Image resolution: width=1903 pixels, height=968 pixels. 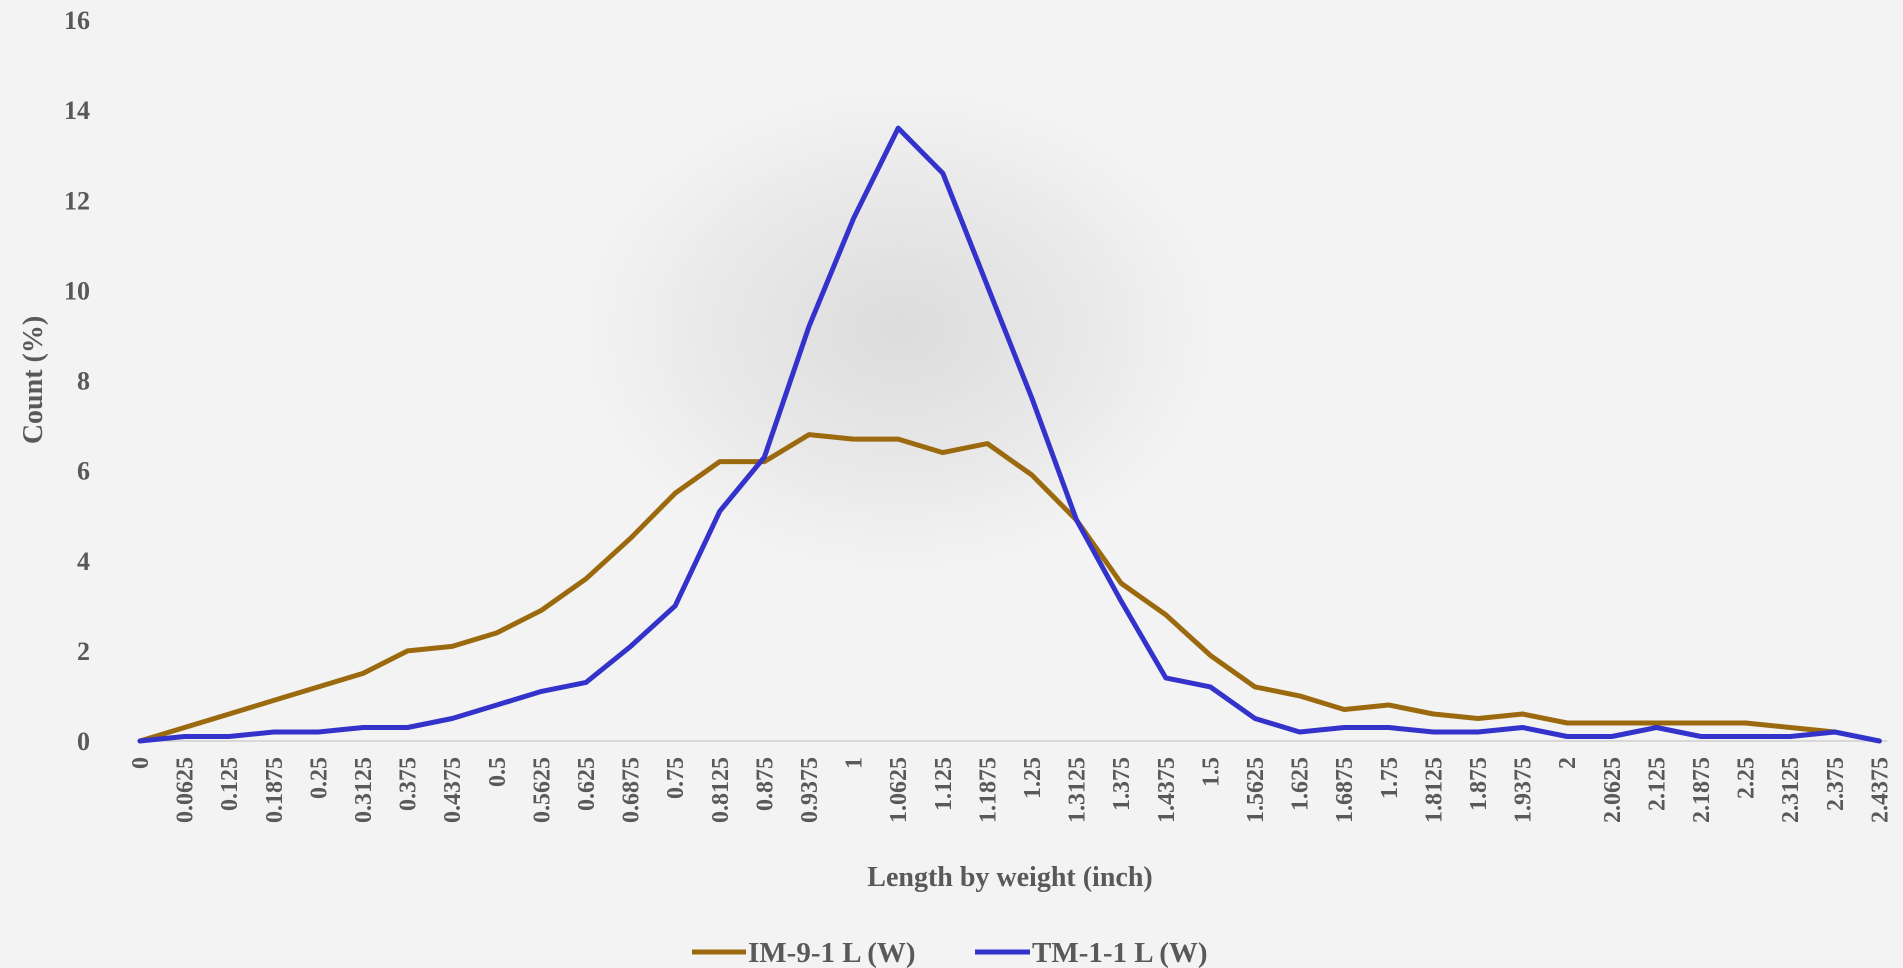 I want to click on y-tick-label: 12, so click(x=77, y=200).